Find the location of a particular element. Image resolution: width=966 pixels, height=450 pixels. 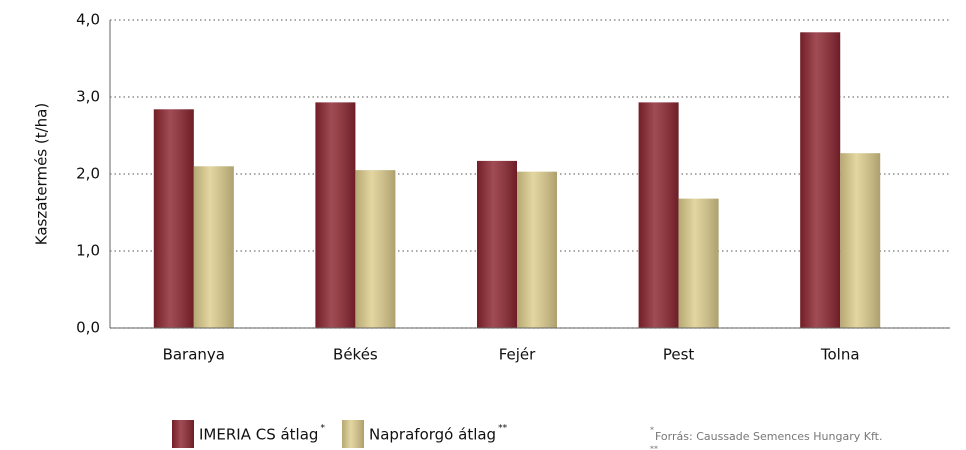

y-tick-label: 4,0 is located at coordinates (88, 20).